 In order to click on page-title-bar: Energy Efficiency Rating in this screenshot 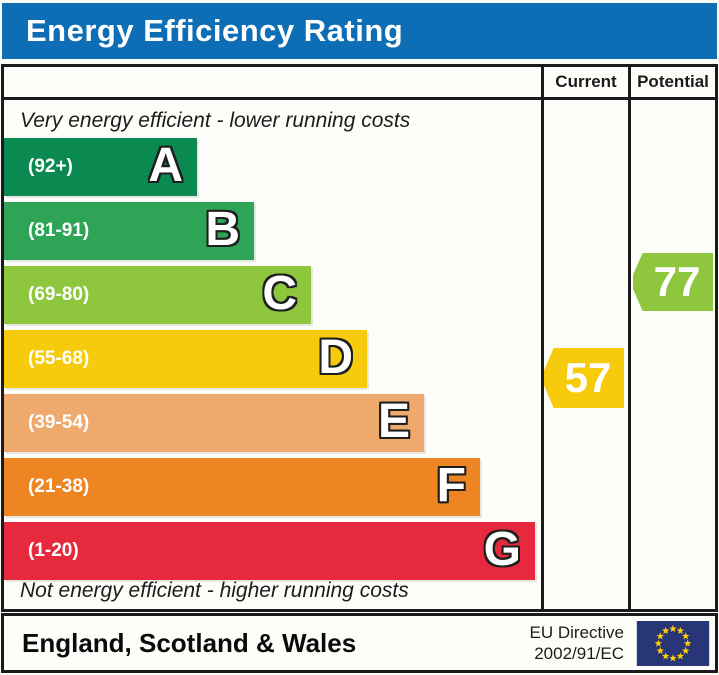, I will do `click(359, 31)`.